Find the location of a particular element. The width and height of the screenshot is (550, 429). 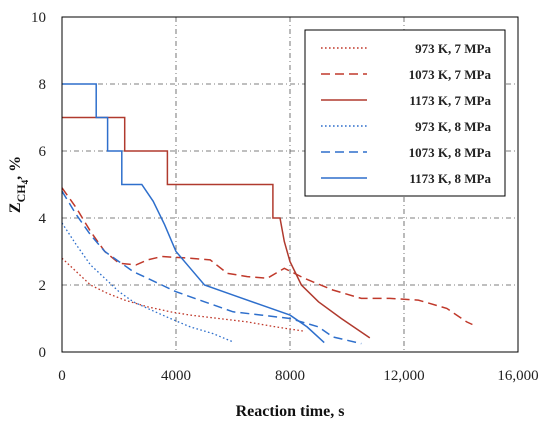

x-tick-label: 8000 is located at coordinates (290, 376).